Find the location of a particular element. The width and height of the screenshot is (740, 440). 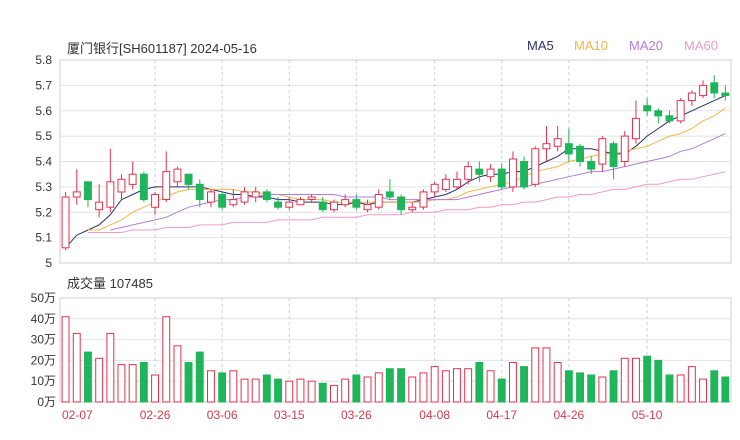

price-tick-label: 5.4 is located at coordinates (43, 162).